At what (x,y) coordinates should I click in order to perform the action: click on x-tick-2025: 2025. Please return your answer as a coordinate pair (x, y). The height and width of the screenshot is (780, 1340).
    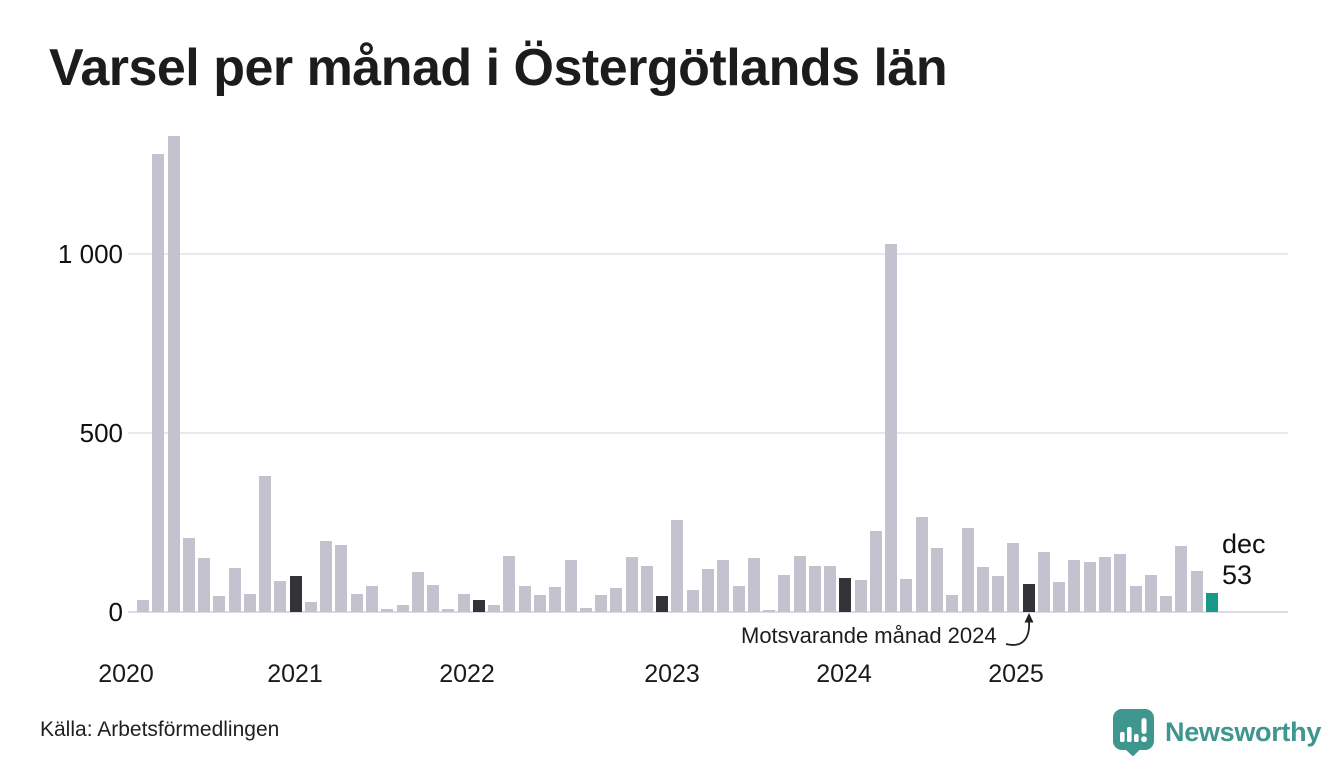
    Looking at the image, I should click on (1016, 674).